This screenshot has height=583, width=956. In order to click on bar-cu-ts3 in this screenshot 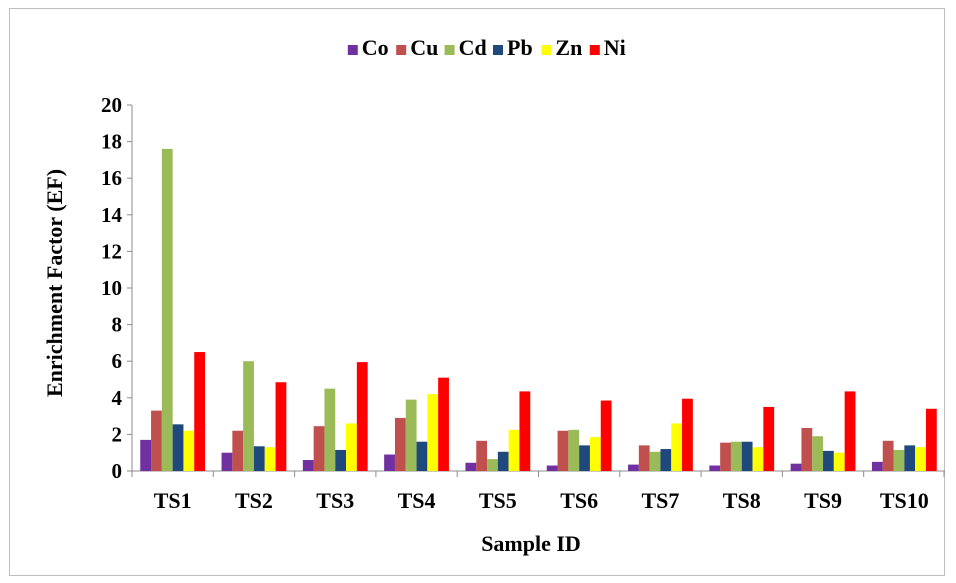, I will do `click(319, 448)`.